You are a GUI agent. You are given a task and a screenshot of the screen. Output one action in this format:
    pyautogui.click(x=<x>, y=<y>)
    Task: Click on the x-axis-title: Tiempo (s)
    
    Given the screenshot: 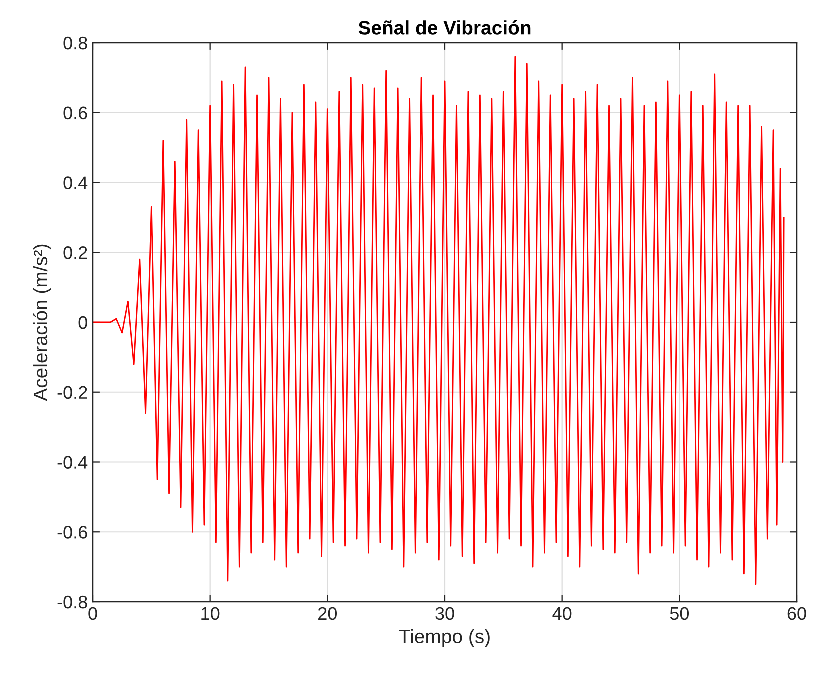 What is the action you would take?
    pyautogui.click(x=444, y=638)
    